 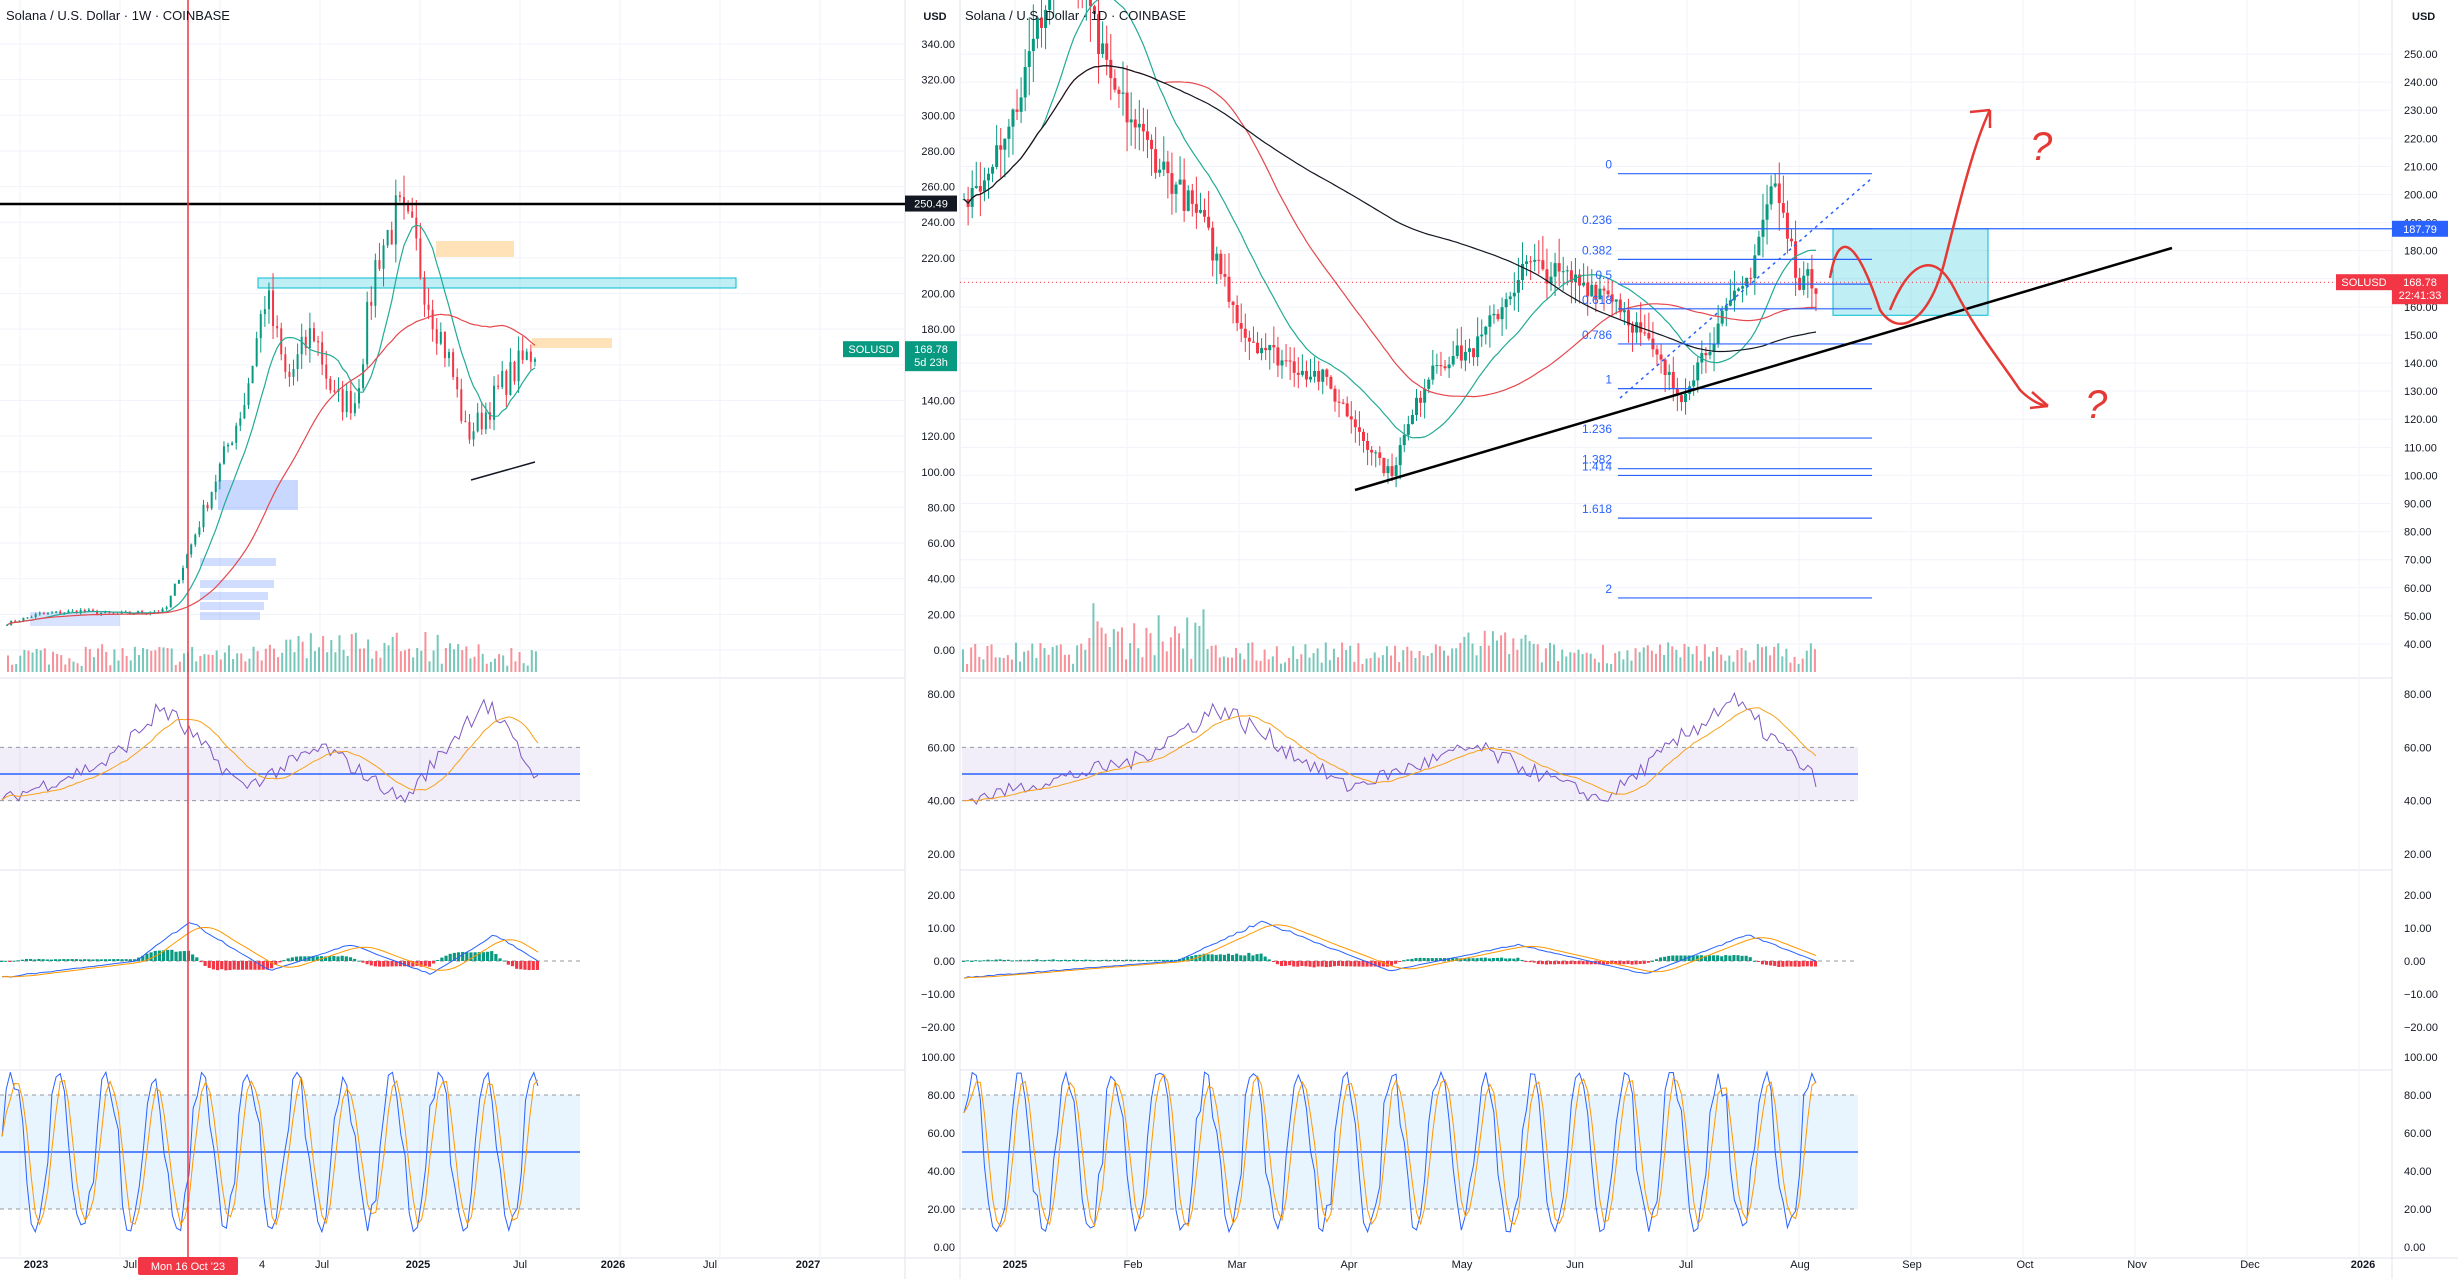 What do you see at coordinates (1597, 220) in the screenshot?
I see `fib-level-label: 0.236` at bounding box center [1597, 220].